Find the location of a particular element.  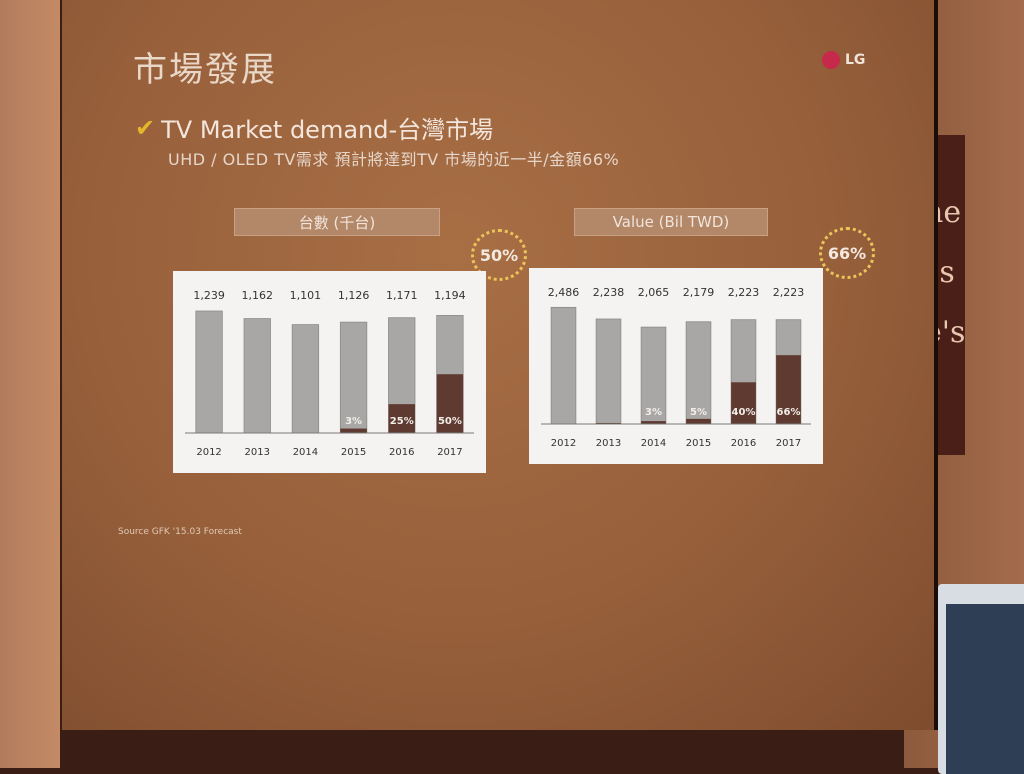

units-tick-2014: 2014 is located at coordinates (305, 452).